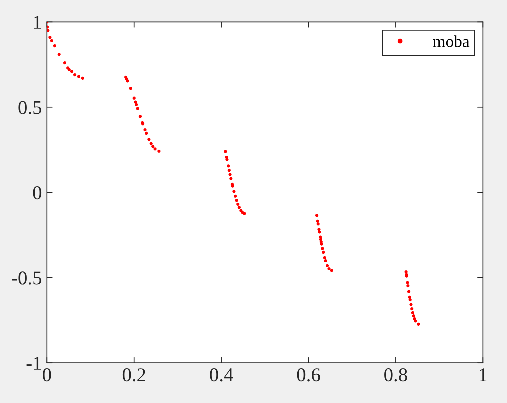  What do you see at coordinates (222, 375) in the screenshot?
I see `x-tick-label: 0.4` at bounding box center [222, 375].